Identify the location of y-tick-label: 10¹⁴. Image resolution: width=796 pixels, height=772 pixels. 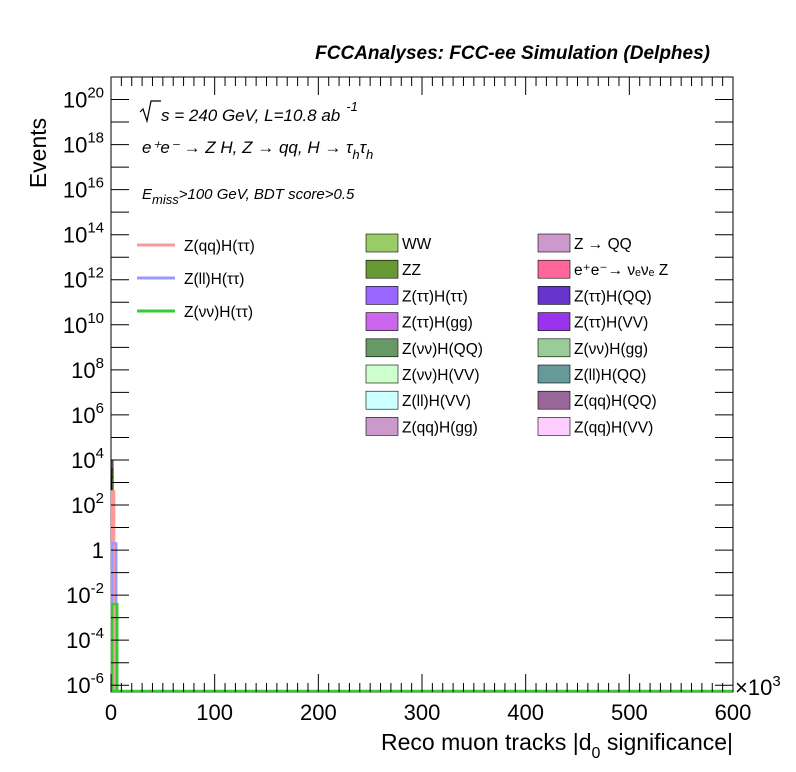
(83, 234).